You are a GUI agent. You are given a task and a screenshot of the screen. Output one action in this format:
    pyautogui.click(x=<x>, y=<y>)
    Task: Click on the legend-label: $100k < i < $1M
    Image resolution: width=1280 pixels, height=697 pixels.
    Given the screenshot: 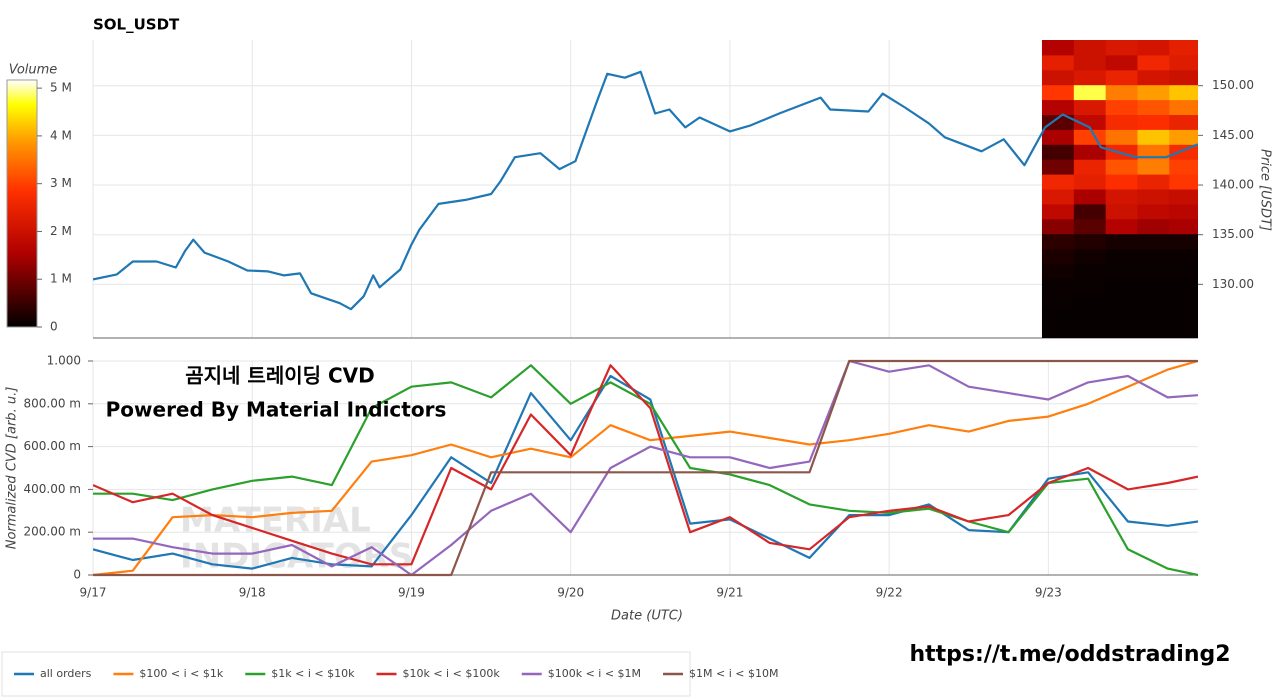 What is the action you would take?
    pyautogui.click(x=594, y=673)
    